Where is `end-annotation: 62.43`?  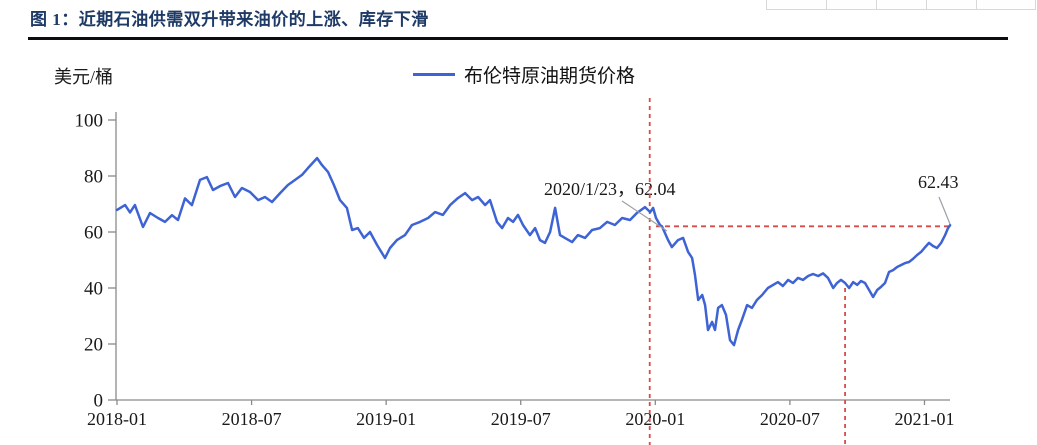 end-annotation: 62.43 is located at coordinates (938, 182).